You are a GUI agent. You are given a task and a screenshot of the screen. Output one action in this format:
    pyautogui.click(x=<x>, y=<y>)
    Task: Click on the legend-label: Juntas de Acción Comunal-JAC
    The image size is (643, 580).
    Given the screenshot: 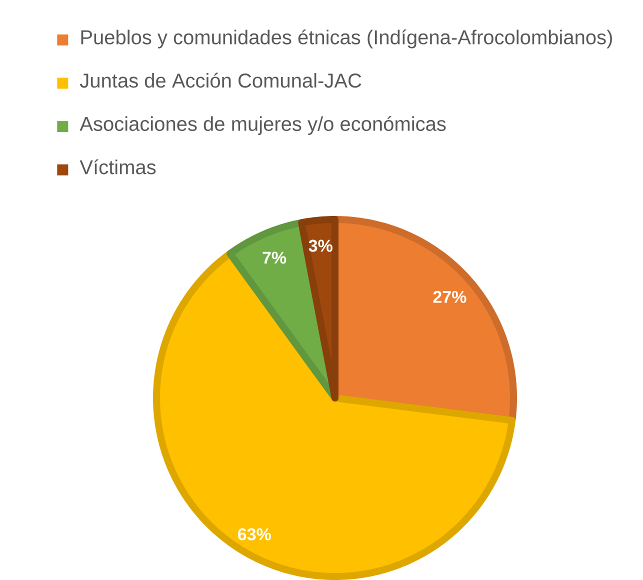 What is the action you would take?
    pyautogui.click(x=221, y=80)
    